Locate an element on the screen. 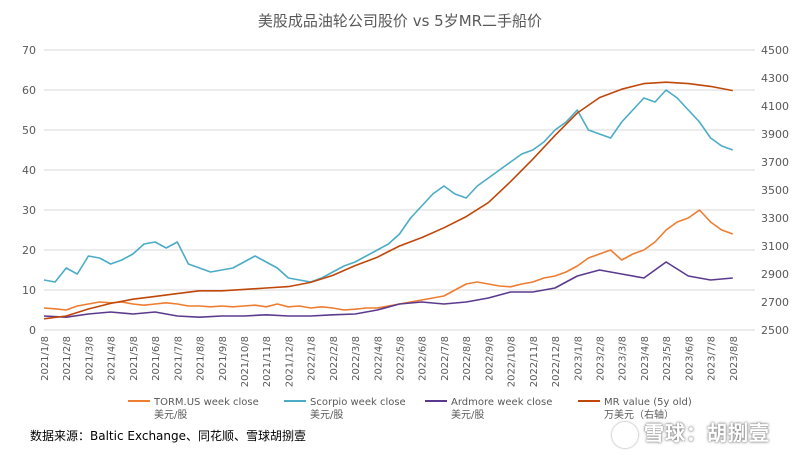 Image resolution: width=800 pixels, height=455 pixels. x-tick-label: 2022/1/8 is located at coordinates (312, 358).